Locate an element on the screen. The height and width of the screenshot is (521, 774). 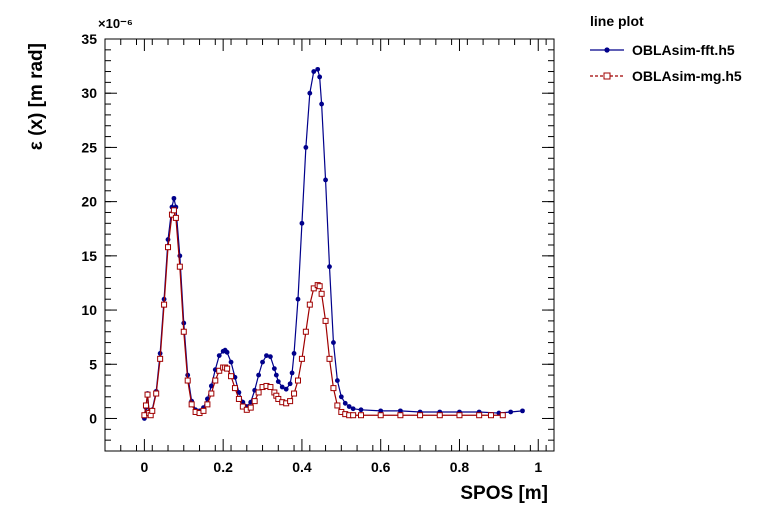
legend: line plot OBLAsim-fft.h5 OBLAsim-mg.h5 is located at coordinates (666, 48).